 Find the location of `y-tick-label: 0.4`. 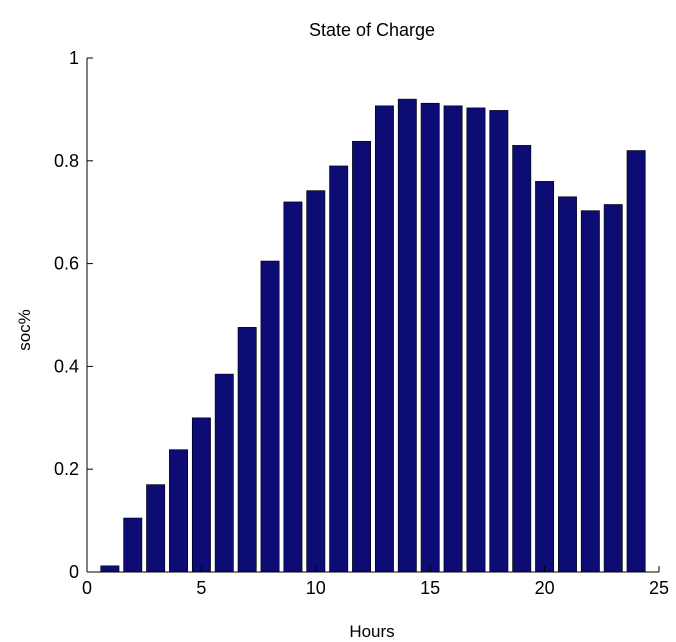

y-tick-label: 0.4 is located at coordinates (66, 366).